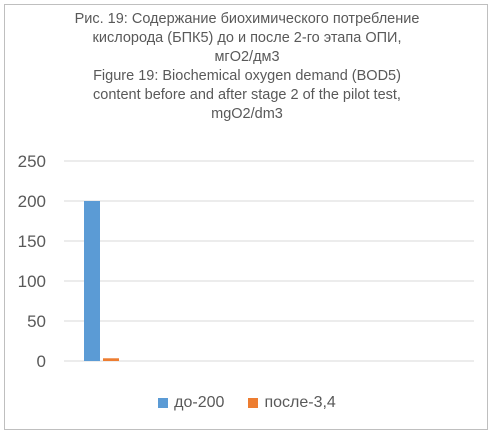  I want to click on legend-swatch-after, so click(253, 403).